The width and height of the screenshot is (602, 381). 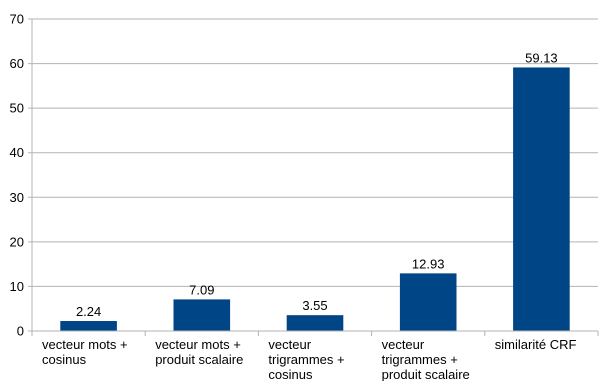 I want to click on category-label: similarité CRF, so click(x=536, y=344).